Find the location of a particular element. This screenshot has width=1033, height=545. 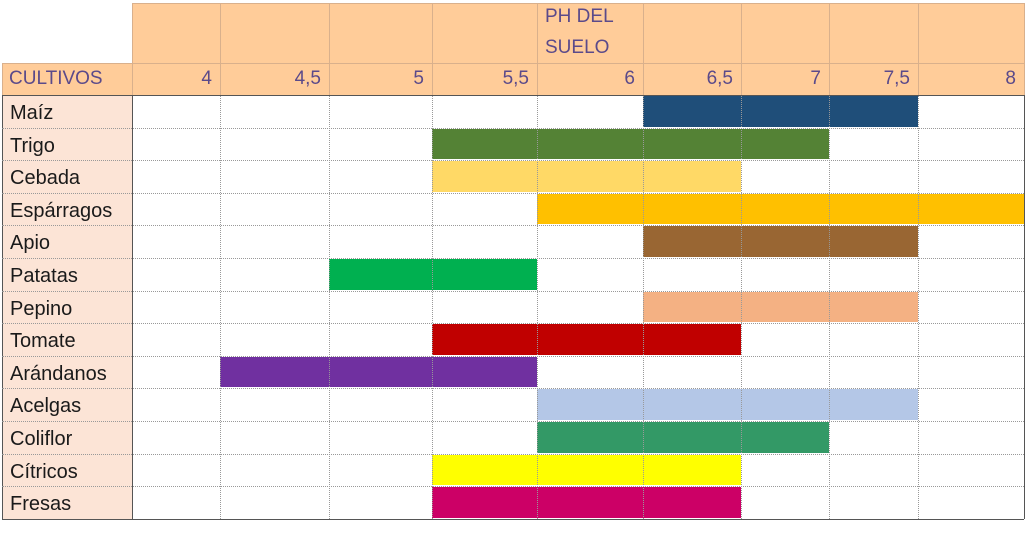

ph-column-label: 7,5 is located at coordinates (896, 78).